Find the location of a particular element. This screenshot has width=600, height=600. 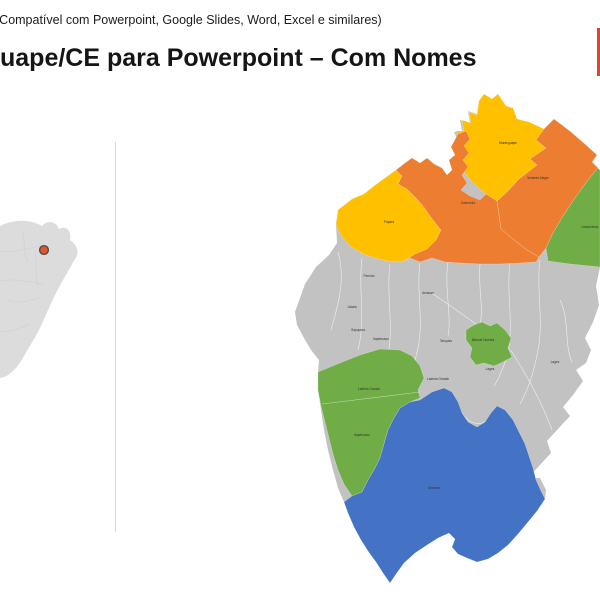

district-label: Umarizeiras is located at coordinates (589, 227).